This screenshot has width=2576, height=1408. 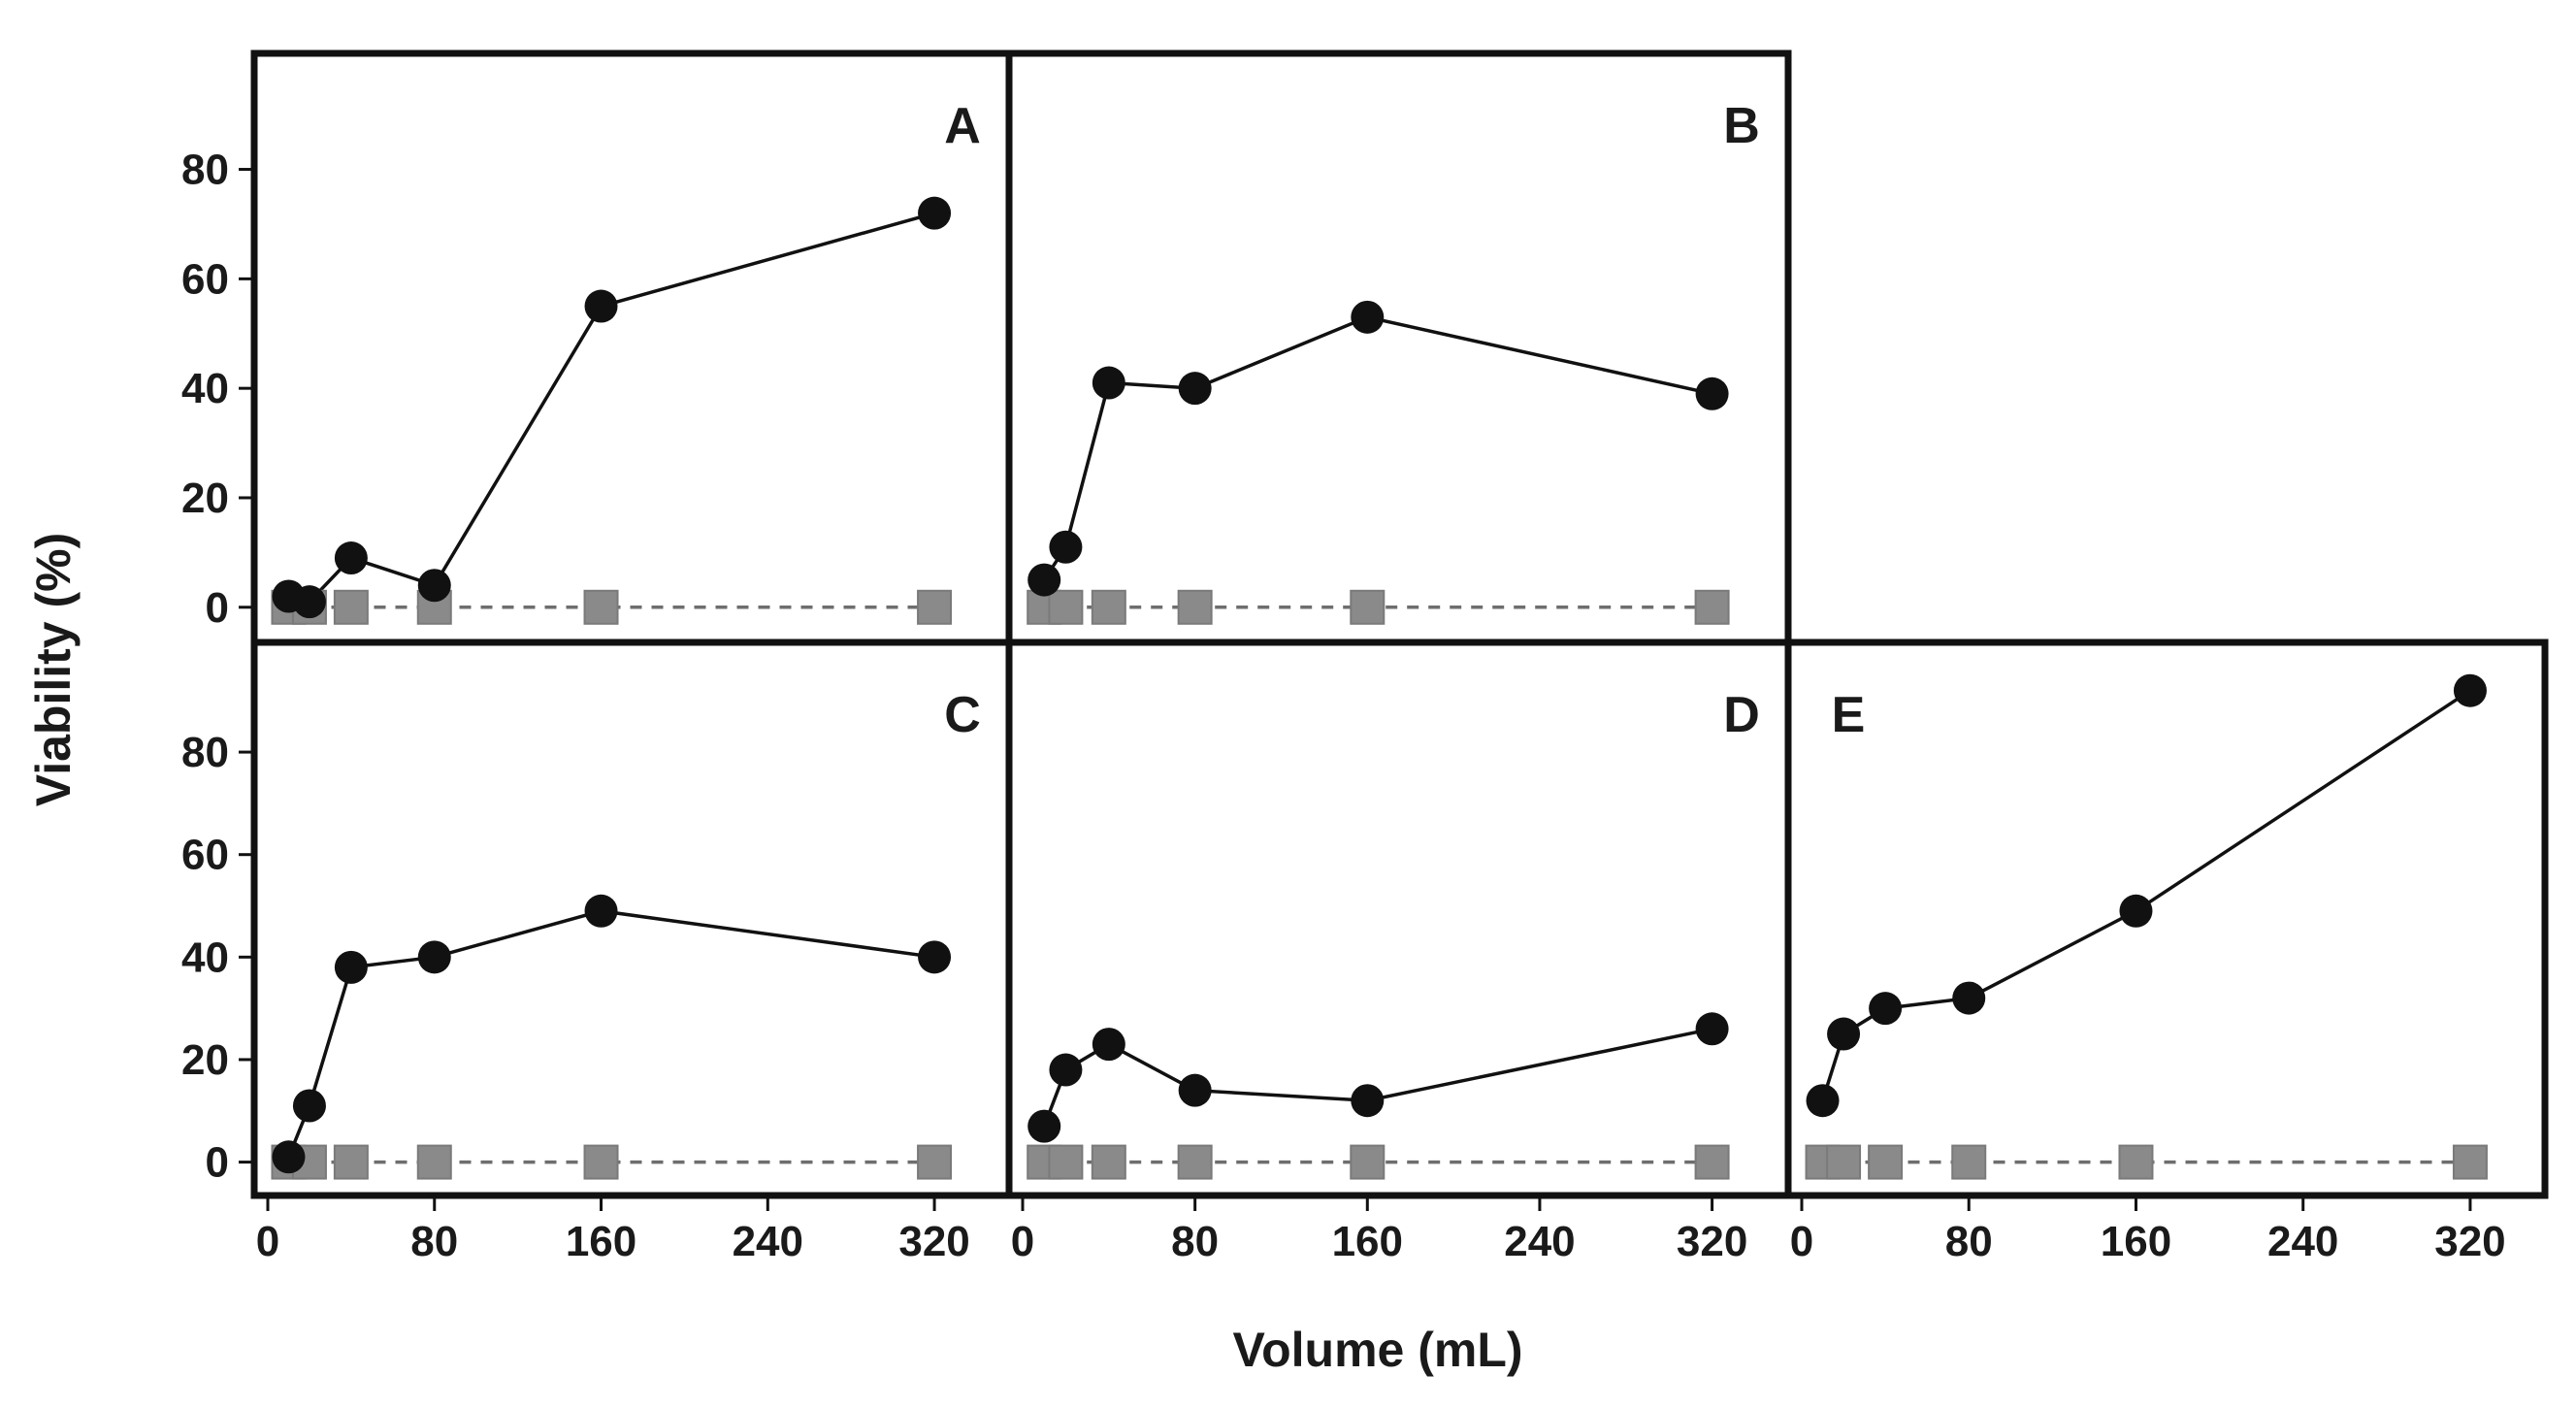 I want to click on panel-b-series-line, so click(x=1377, y=448).